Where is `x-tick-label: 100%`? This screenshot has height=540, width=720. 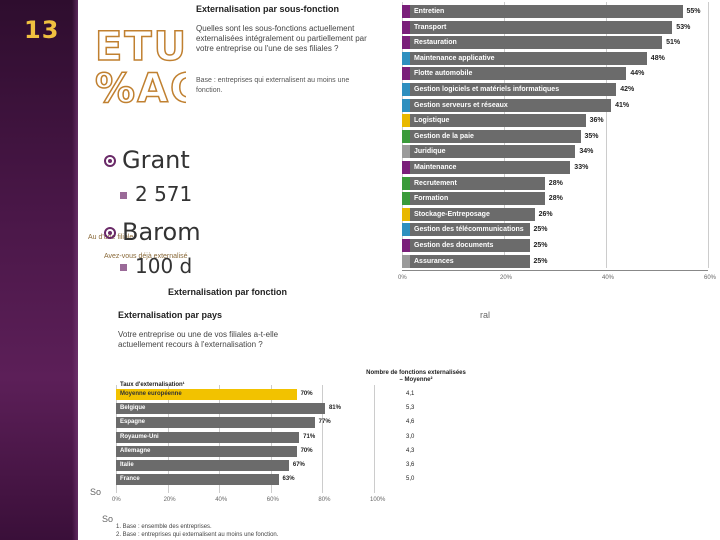
x-tick-label: 100% is located at coordinates (378, 500).